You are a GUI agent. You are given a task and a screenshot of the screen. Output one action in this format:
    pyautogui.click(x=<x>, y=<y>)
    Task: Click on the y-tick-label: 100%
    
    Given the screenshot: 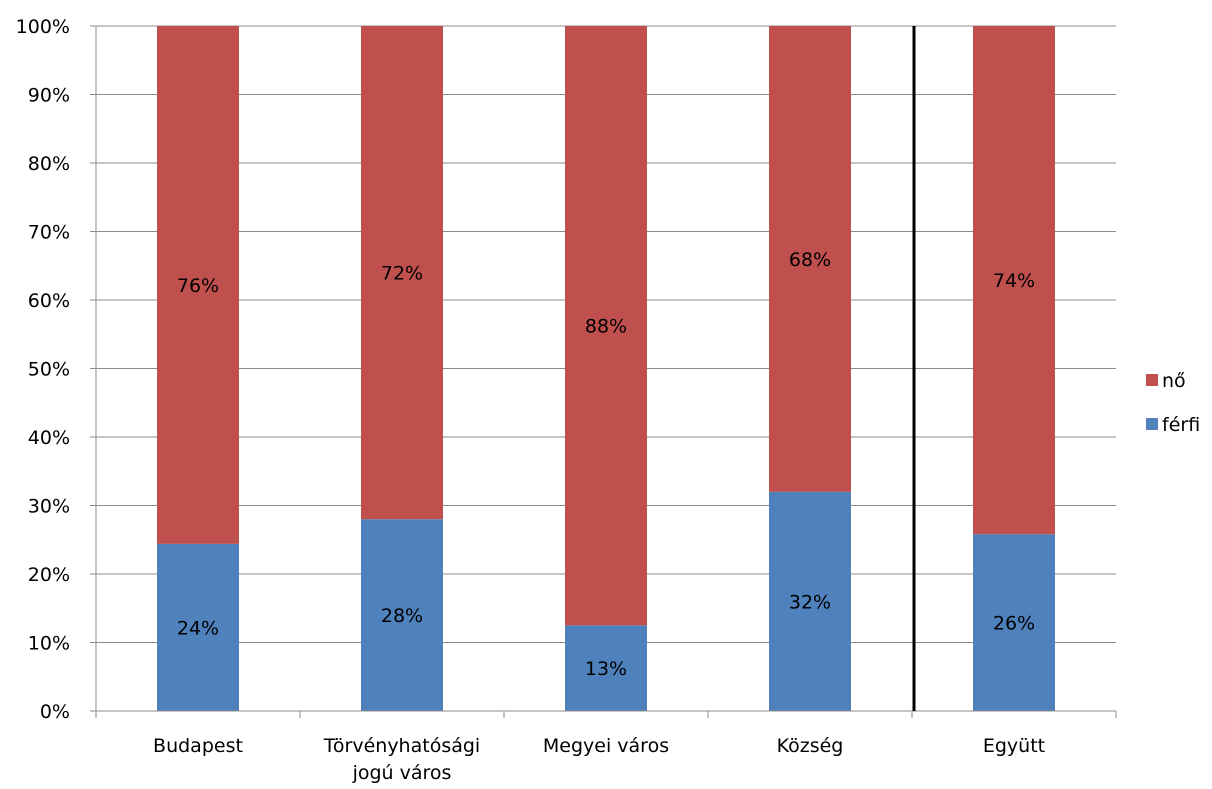 What is the action you would take?
    pyautogui.click(x=43, y=27)
    